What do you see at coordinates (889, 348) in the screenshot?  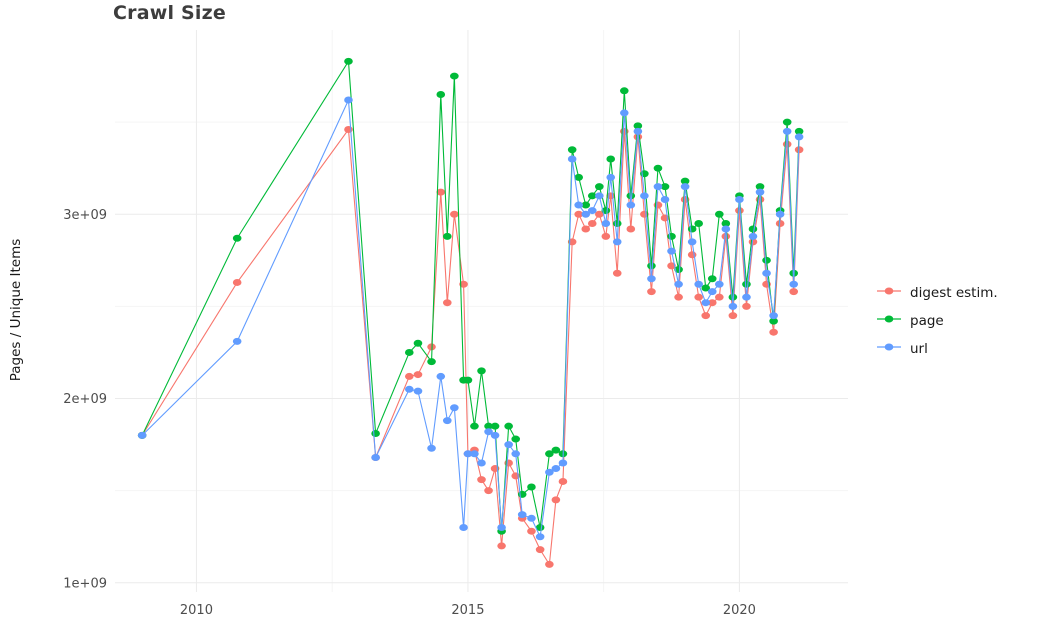 I see `legend-key-icon` at bounding box center [889, 348].